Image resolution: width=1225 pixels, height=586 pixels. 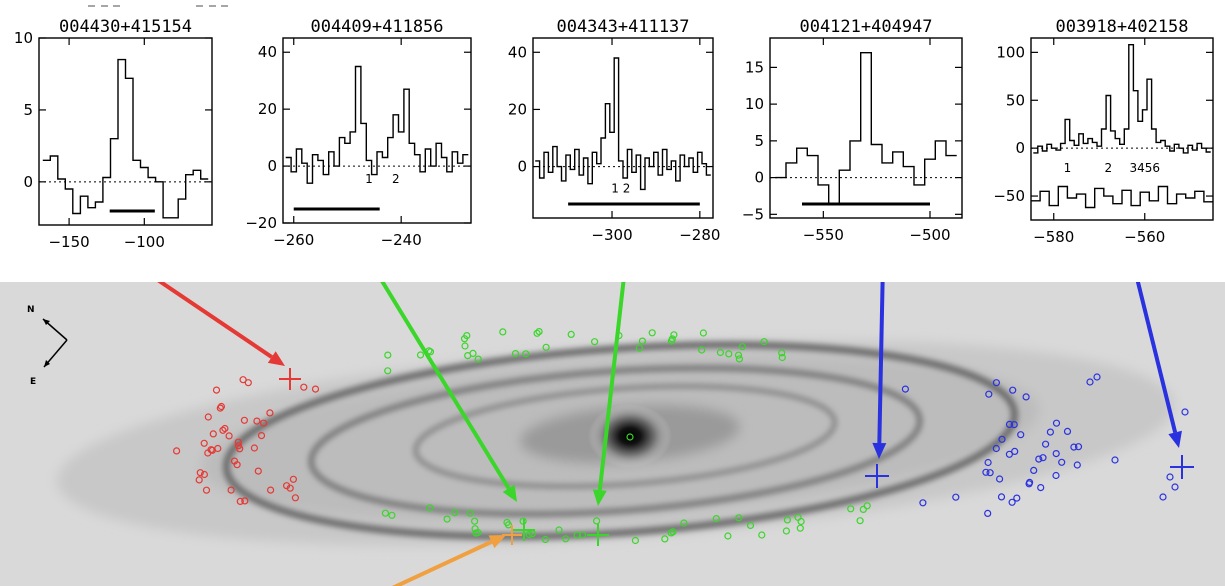 I want to click on x-tick-label: −560, so click(x=1144, y=237).